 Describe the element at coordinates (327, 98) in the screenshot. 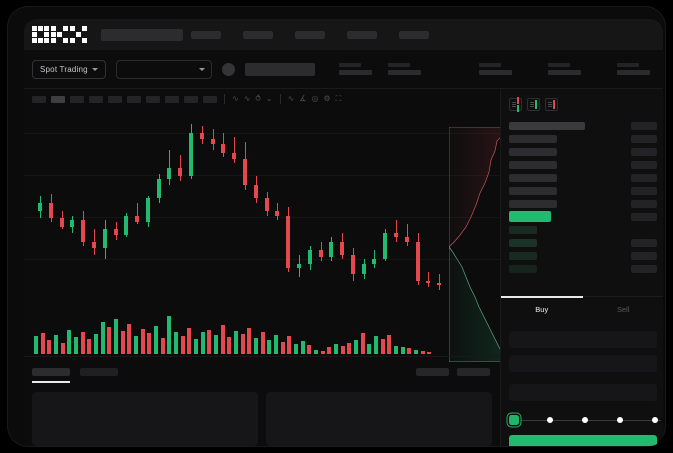

I see `settings-icon: ⚙` at that location.